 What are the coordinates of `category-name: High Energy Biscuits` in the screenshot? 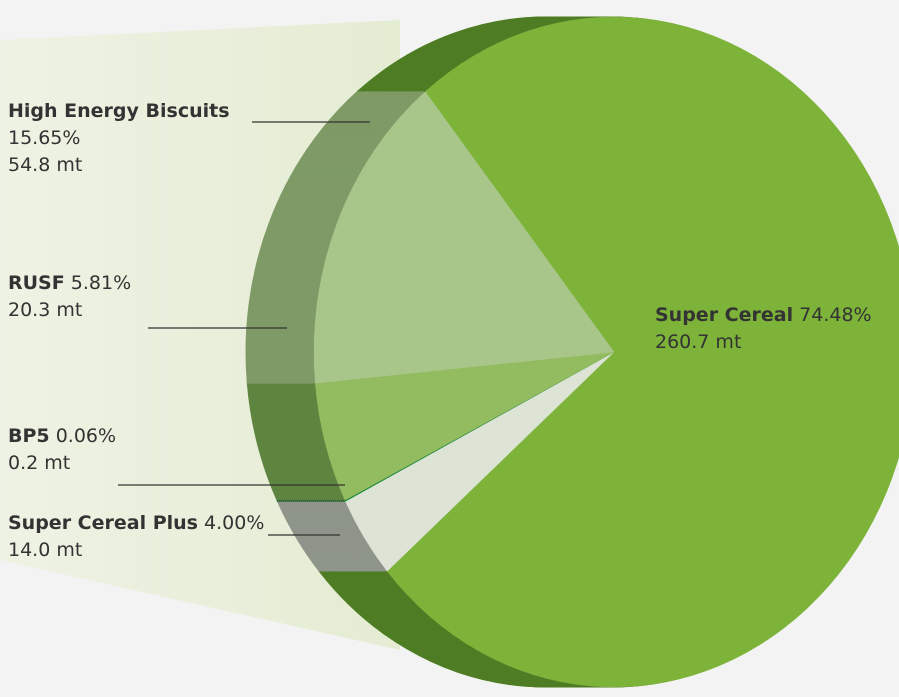 It's located at (119, 111).